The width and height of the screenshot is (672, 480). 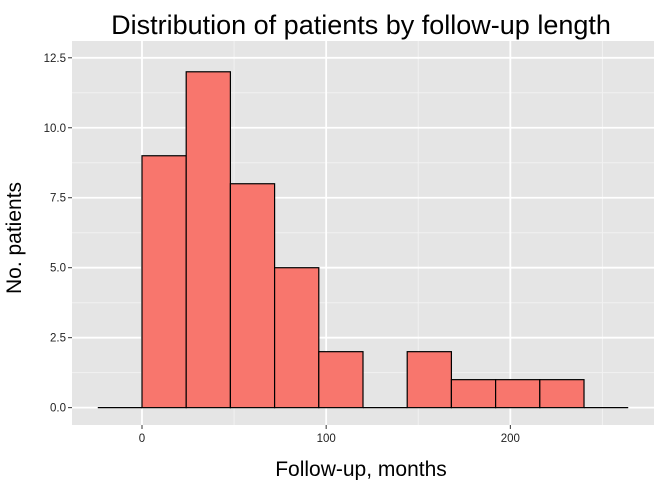 I want to click on x-axis-ticks: 0 100 200, so click(x=329, y=435).